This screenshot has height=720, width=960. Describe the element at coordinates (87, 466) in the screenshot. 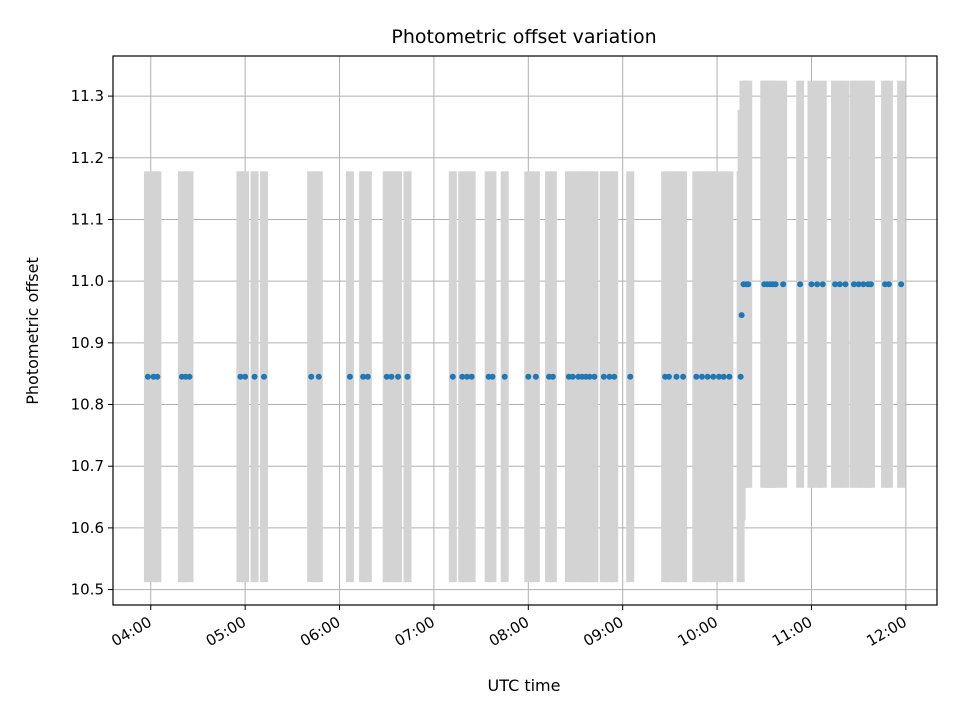

I see `y-tick-label: 10.7` at that location.